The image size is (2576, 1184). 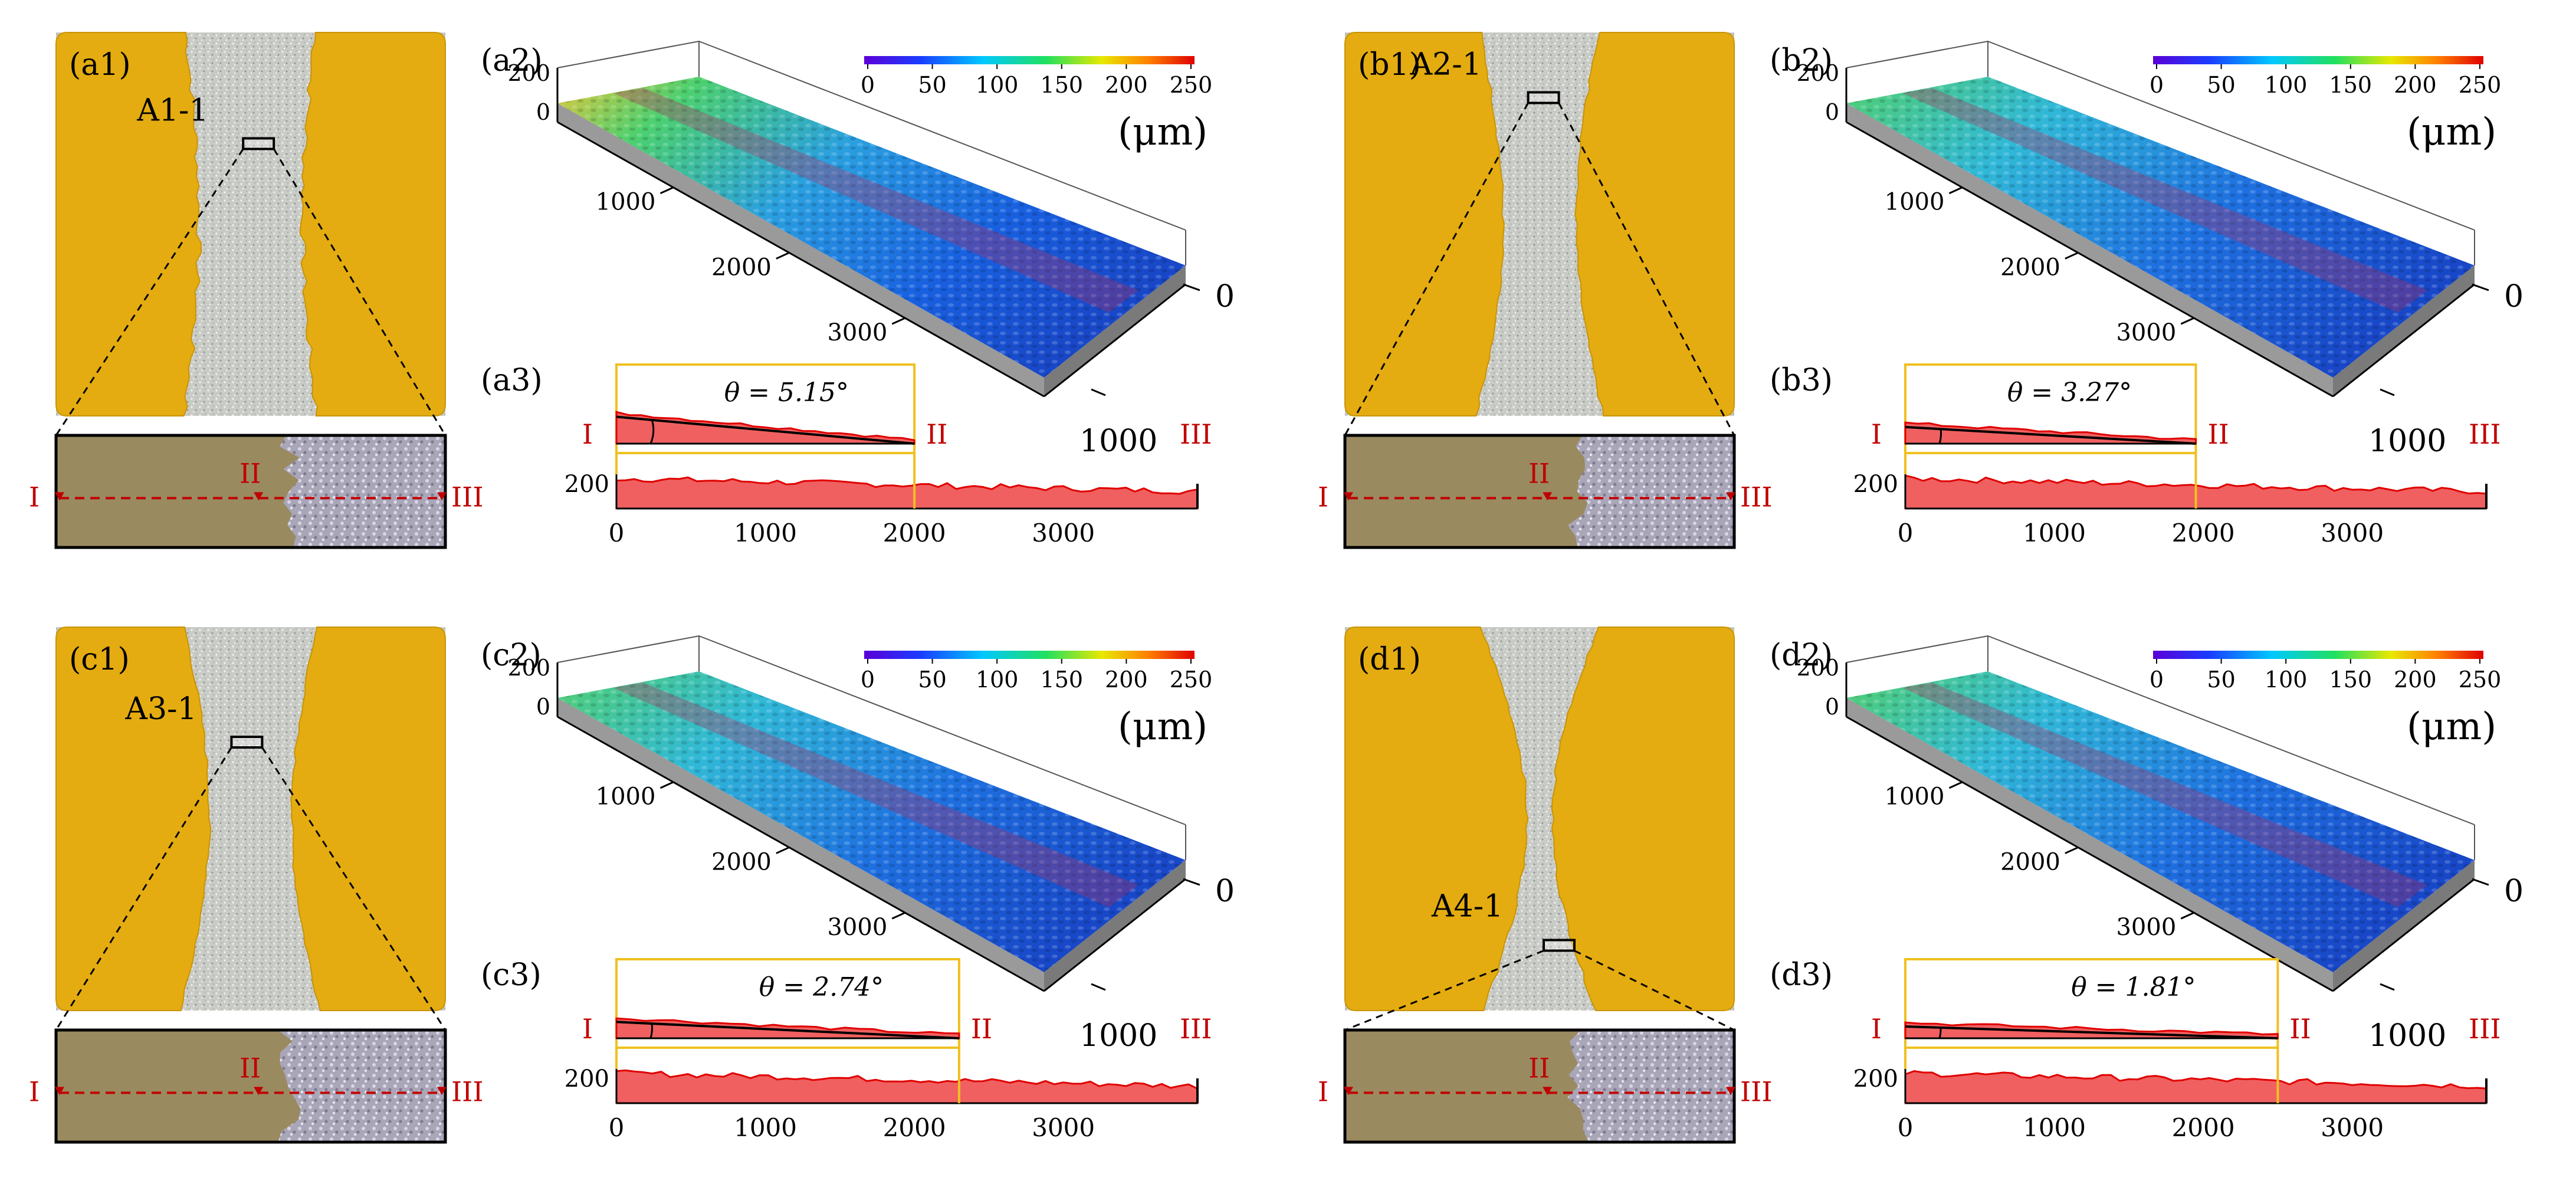 What do you see at coordinates (1467, 907) in the screenshot?
I see `sample-label-d: A4-1` at bounding box center [1467, 907].